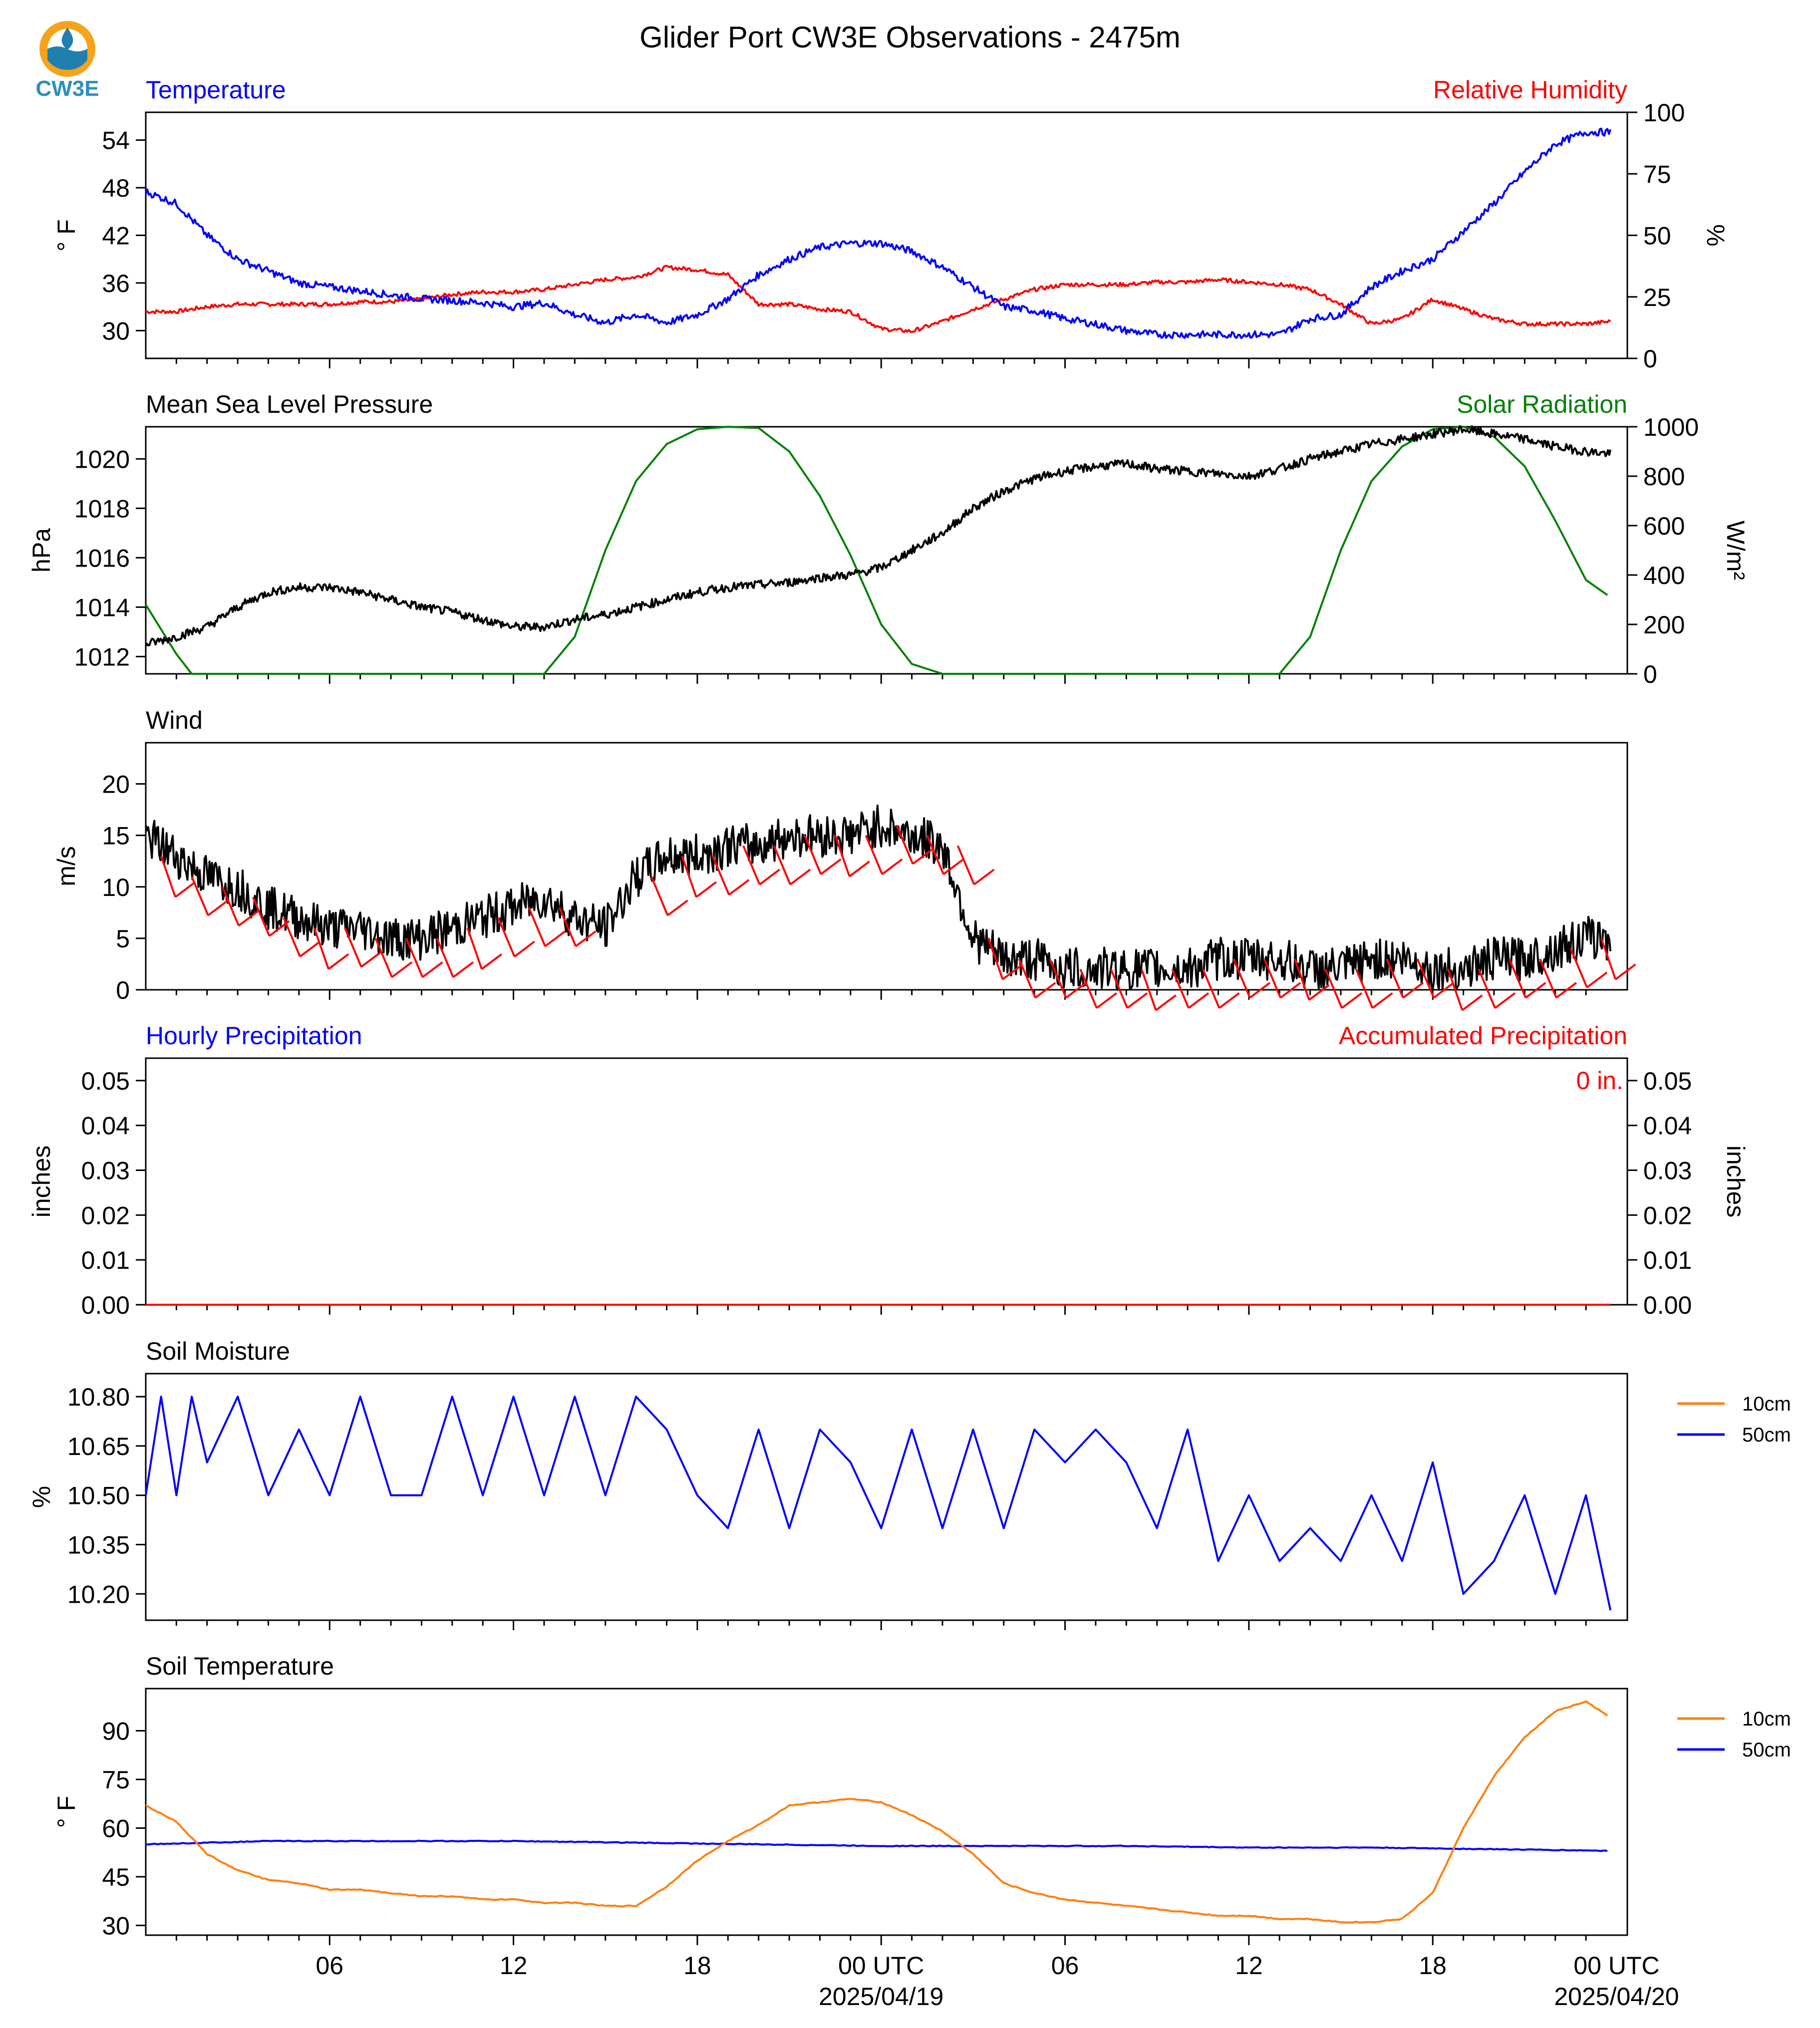  Describe the element at coordinates (98, 1397) in the screenshot. I see `y-tick-label: 10.80` at that location.